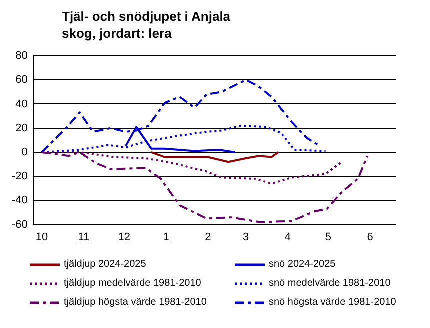 This screenshot has height=328, width=430. What do you see at coordinates (22, 104) in the screenshot?
I see `y-tick-label: 40` at bounding box center [22, 104].